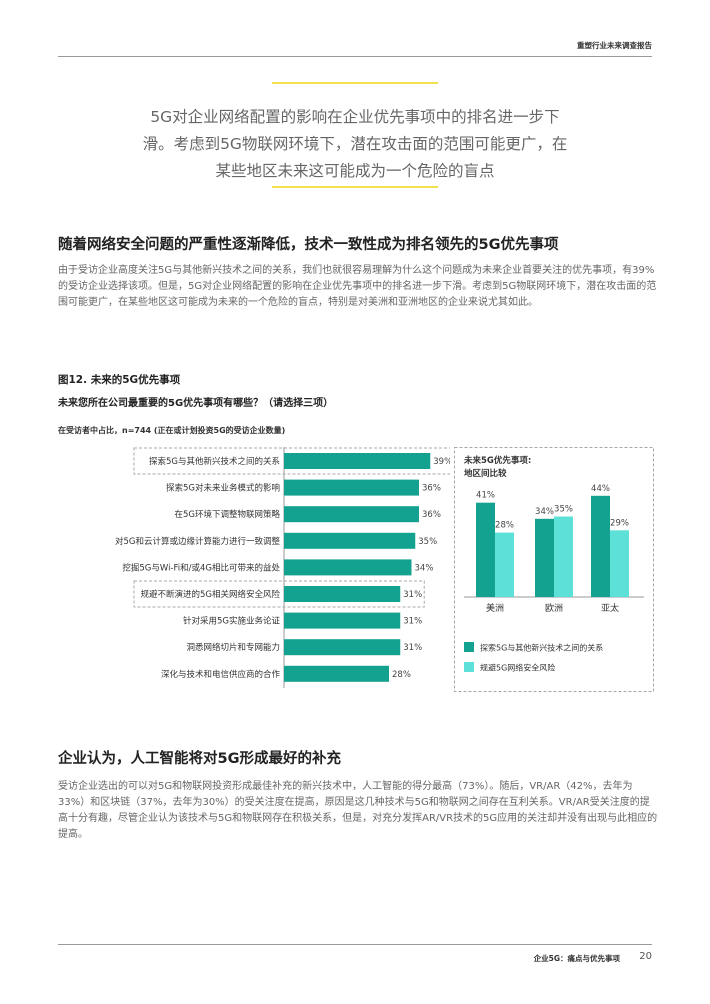 The width and height of the screenshot is (710, 1004). I want to click on figure-basis: 在受访者中占比，n=744 (正在或计划投资5G的受访企业数量), so click(172, 430).